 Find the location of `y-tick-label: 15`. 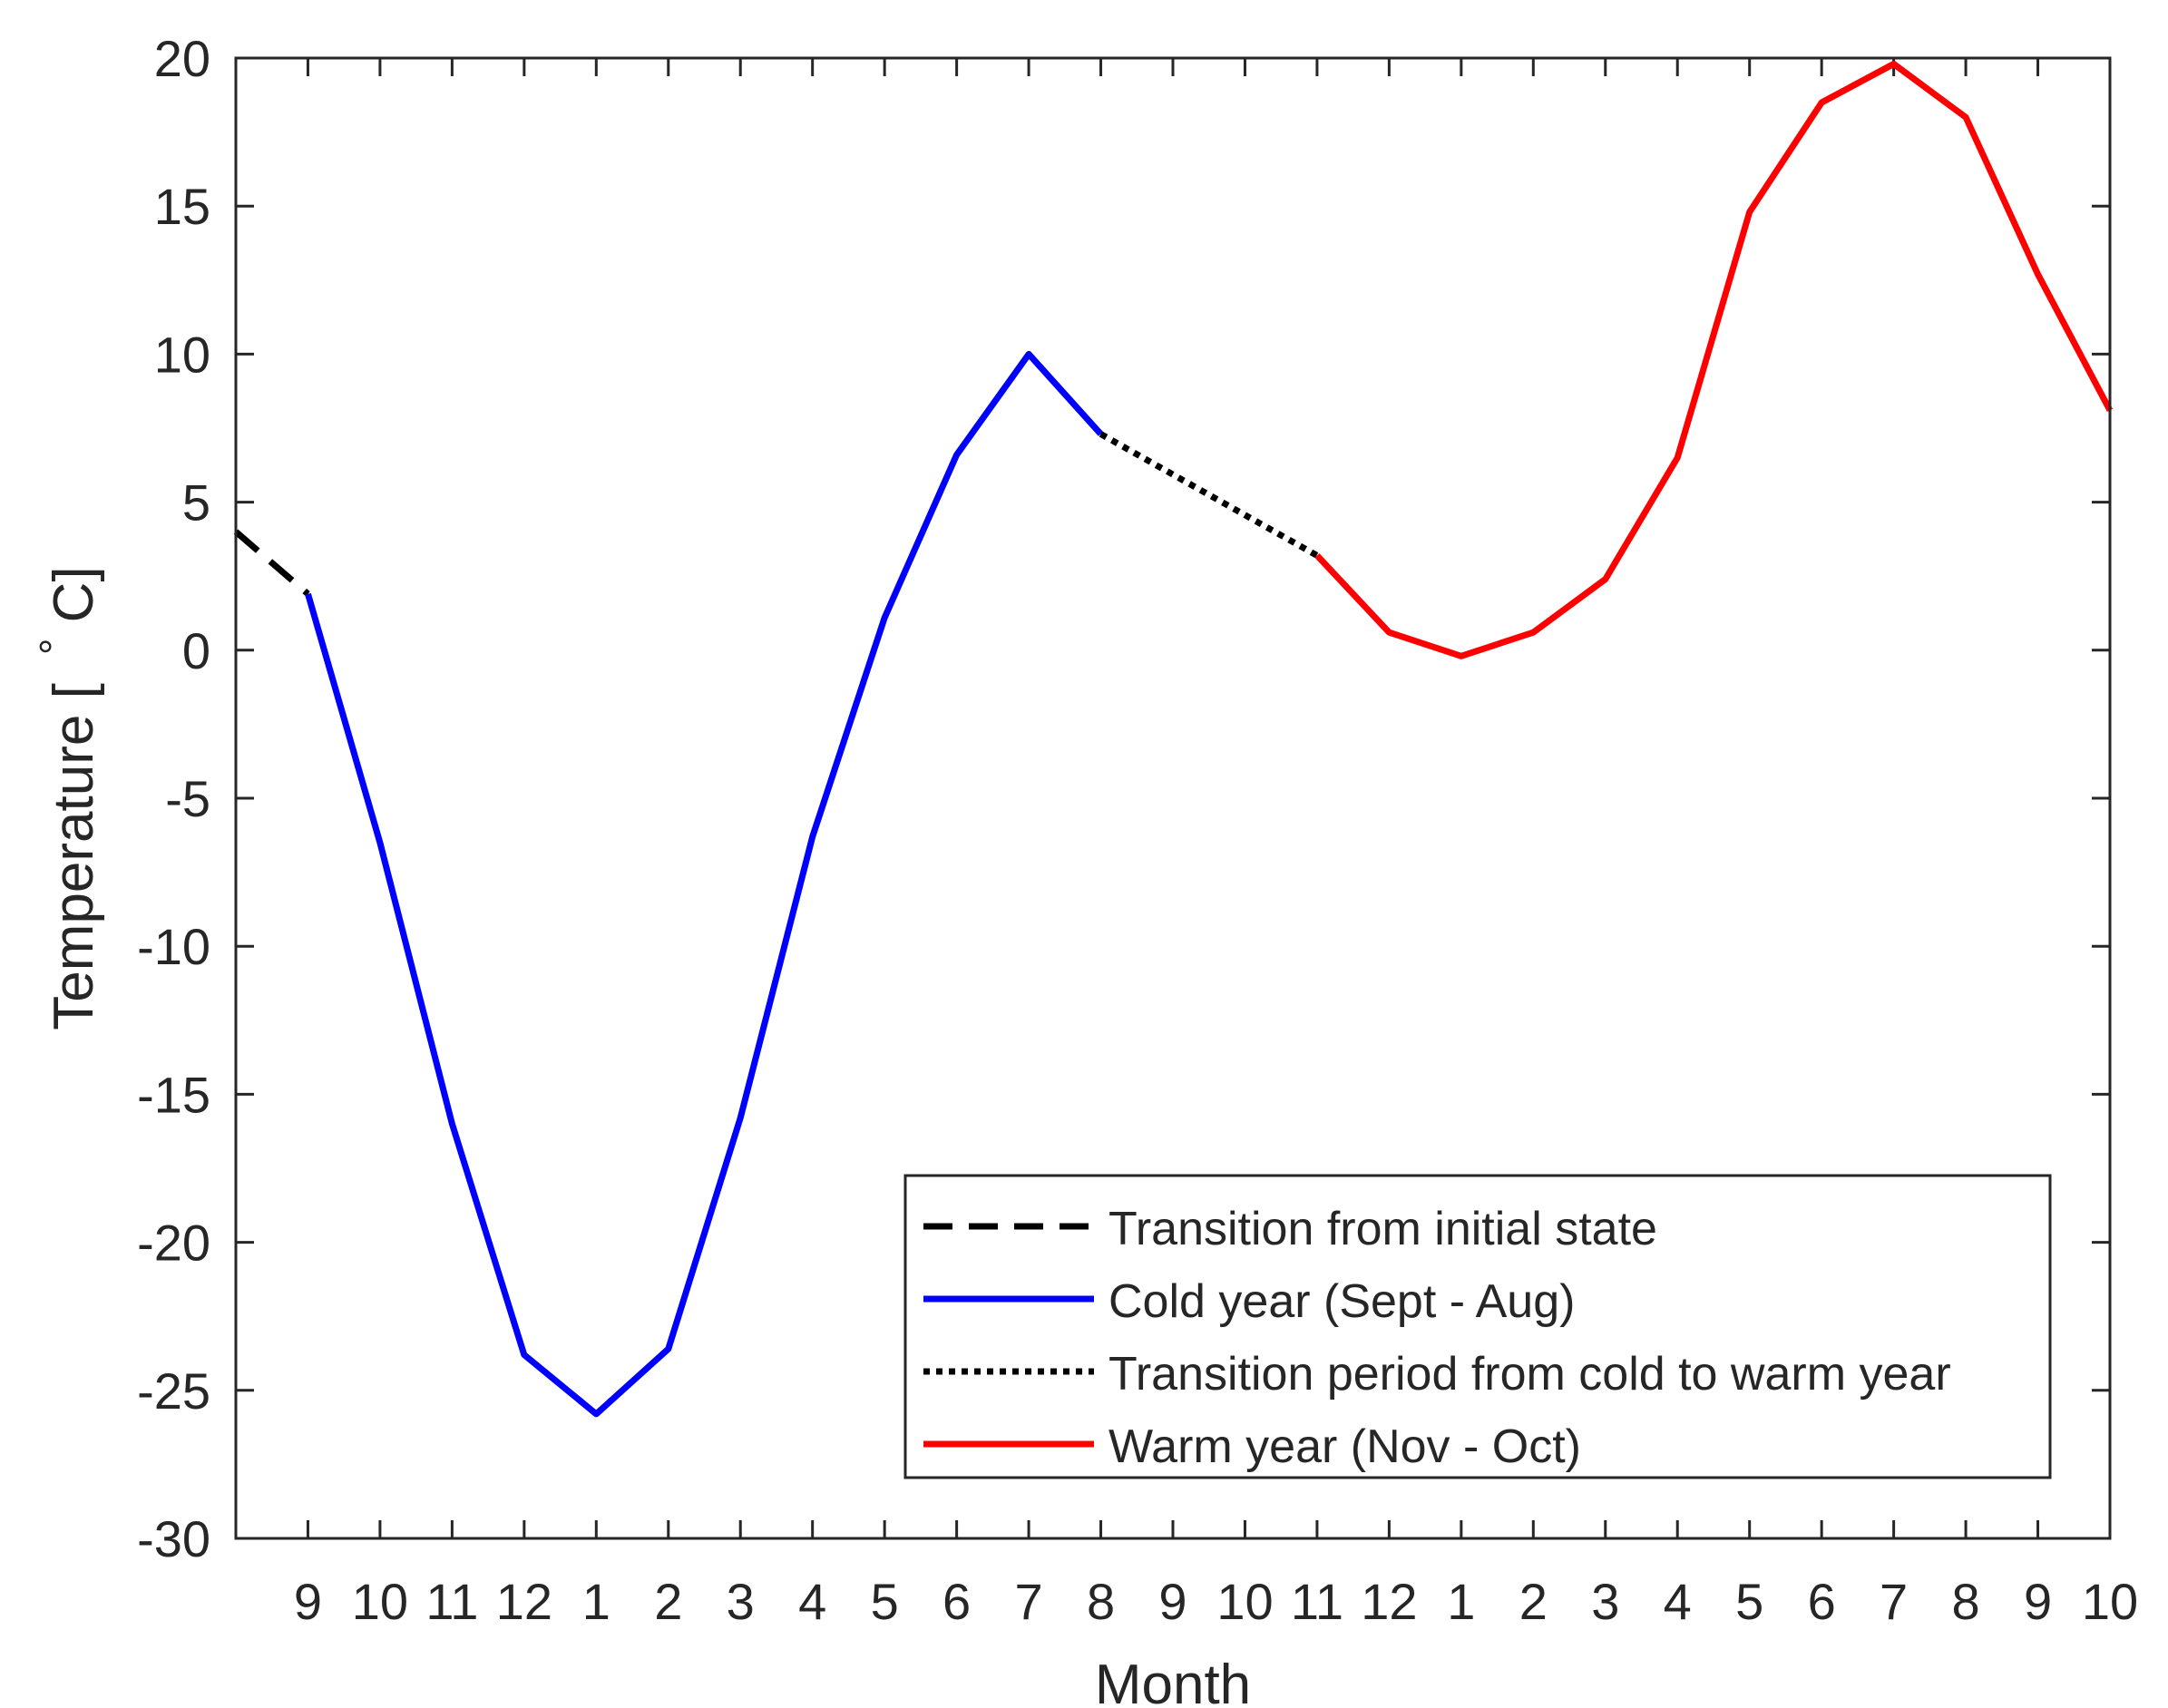

y-tick-label: 15 is located at coordinates (182, 207).